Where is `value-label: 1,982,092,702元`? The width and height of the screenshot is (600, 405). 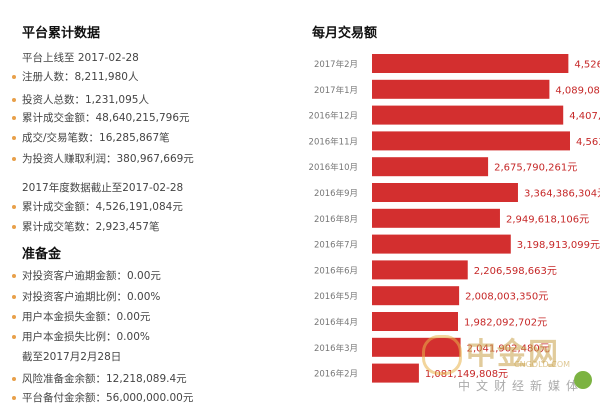 value-label: 1,982,092,702元 is located at coordinates (505, 323).